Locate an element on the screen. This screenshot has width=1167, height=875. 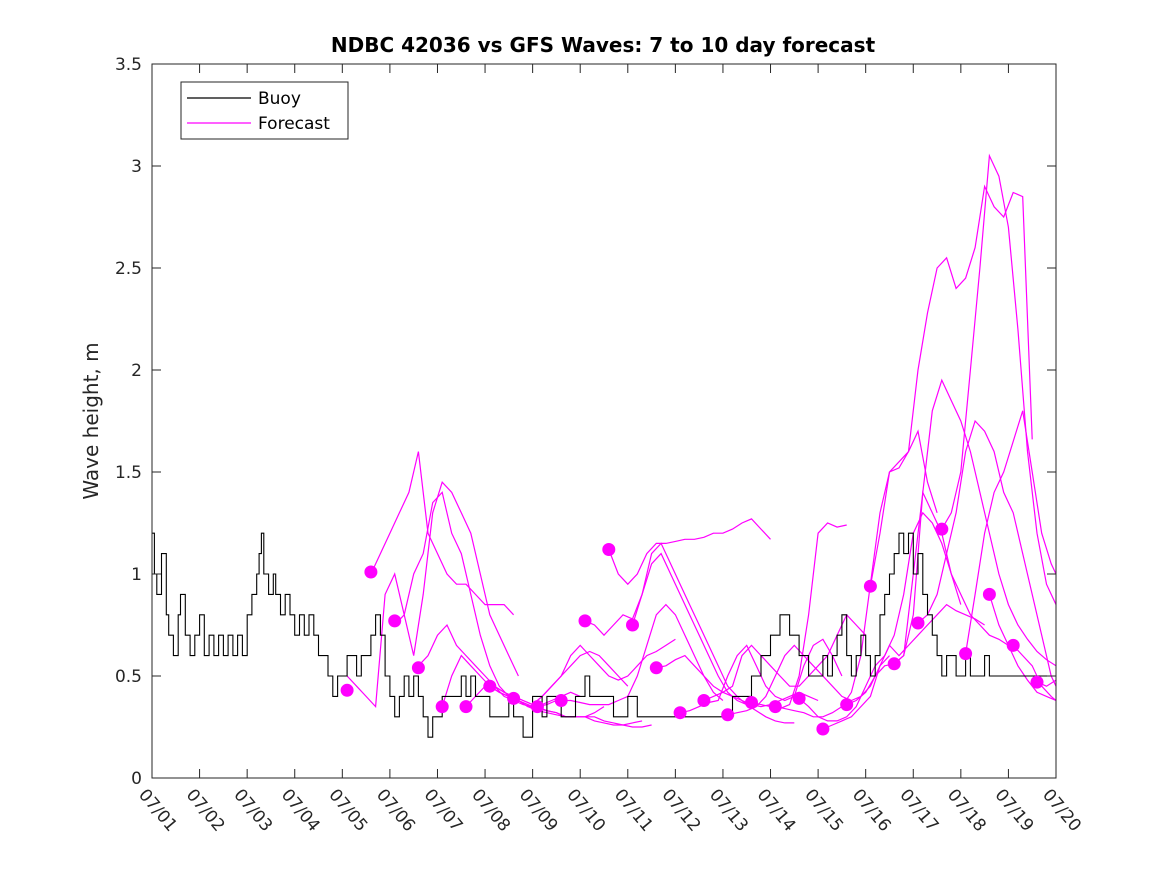
legend-box is located at coordinates (264, 110).